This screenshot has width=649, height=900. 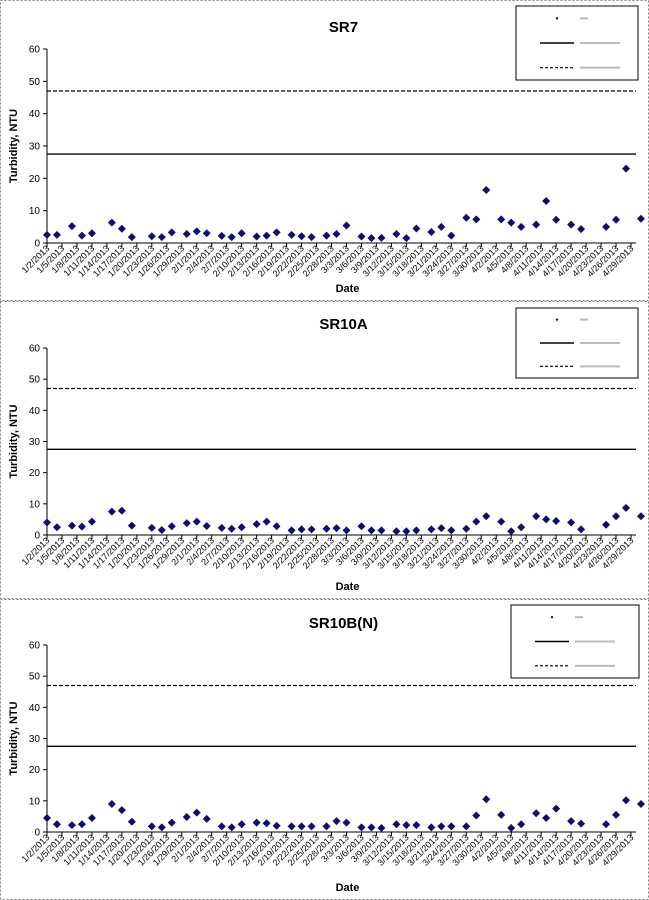 I want to click on legend-marker-symbol, so click(x=552, y=617).